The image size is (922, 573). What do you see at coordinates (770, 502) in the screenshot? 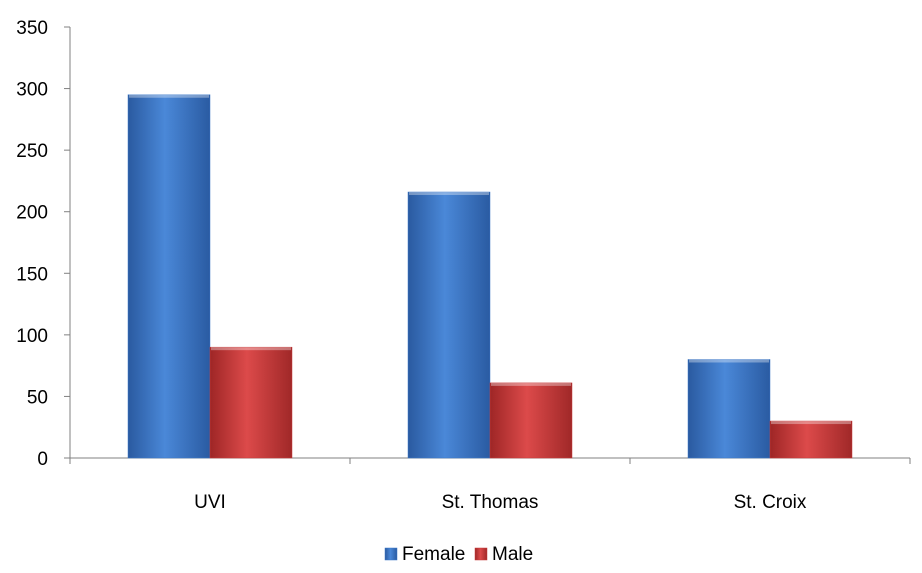
I see `x-tick-label: St. Croix` at bounding box center [770, 502].